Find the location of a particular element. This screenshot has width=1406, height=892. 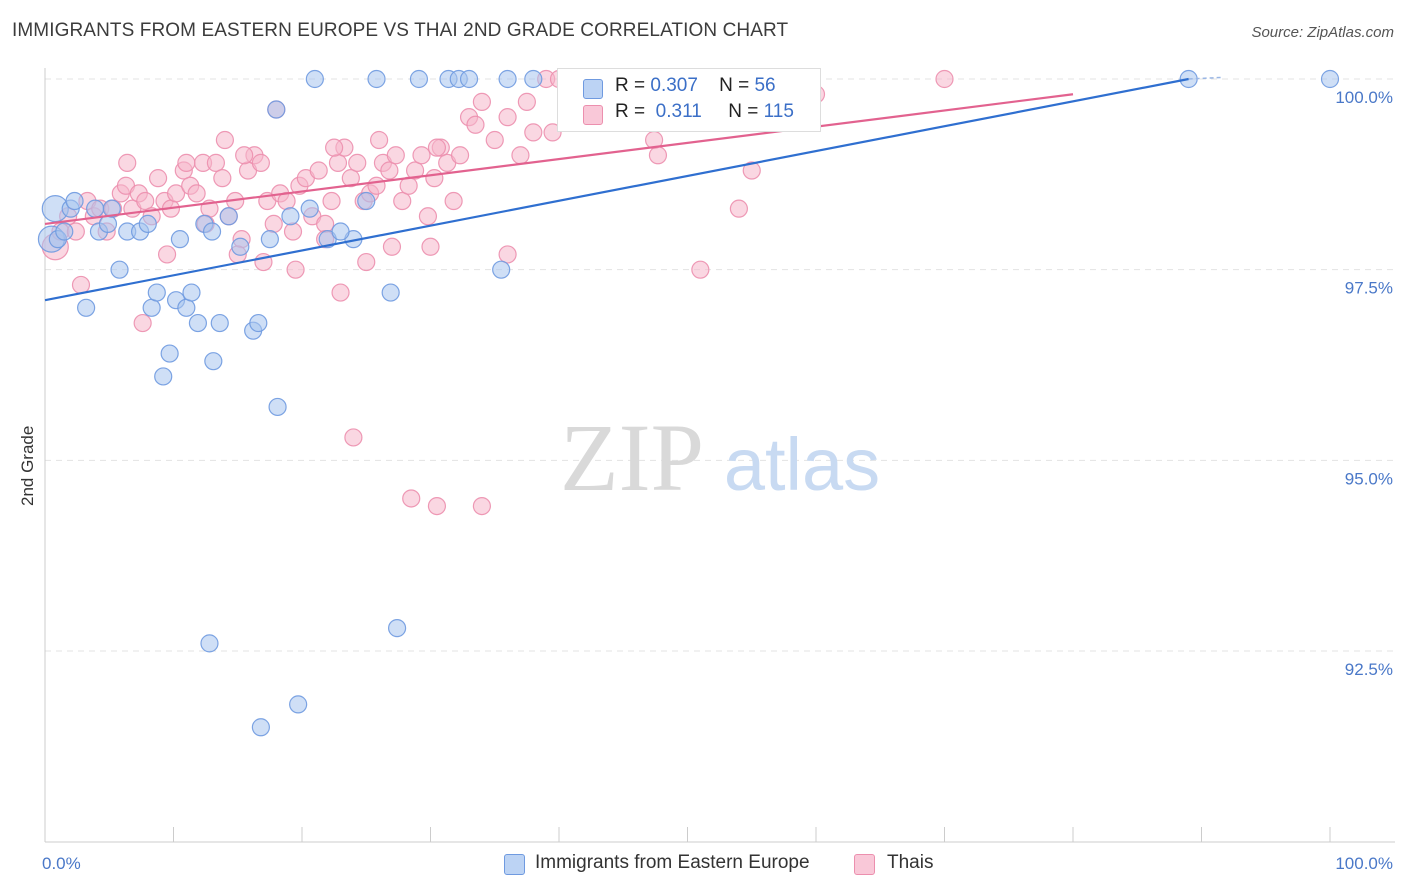

y-tick-label: 100.0% is located at coordinates (1364, 97).